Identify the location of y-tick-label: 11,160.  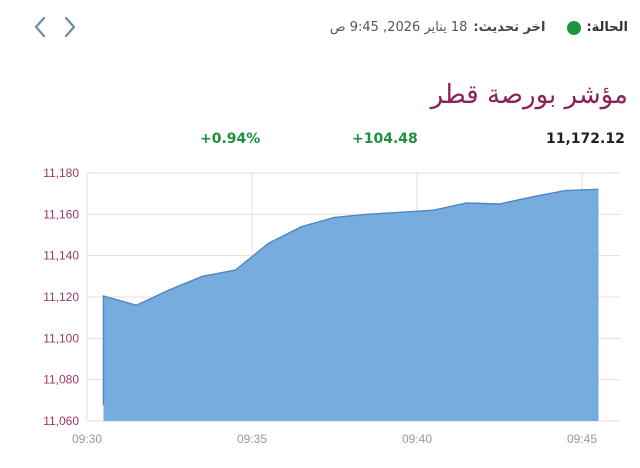
(61, 214).